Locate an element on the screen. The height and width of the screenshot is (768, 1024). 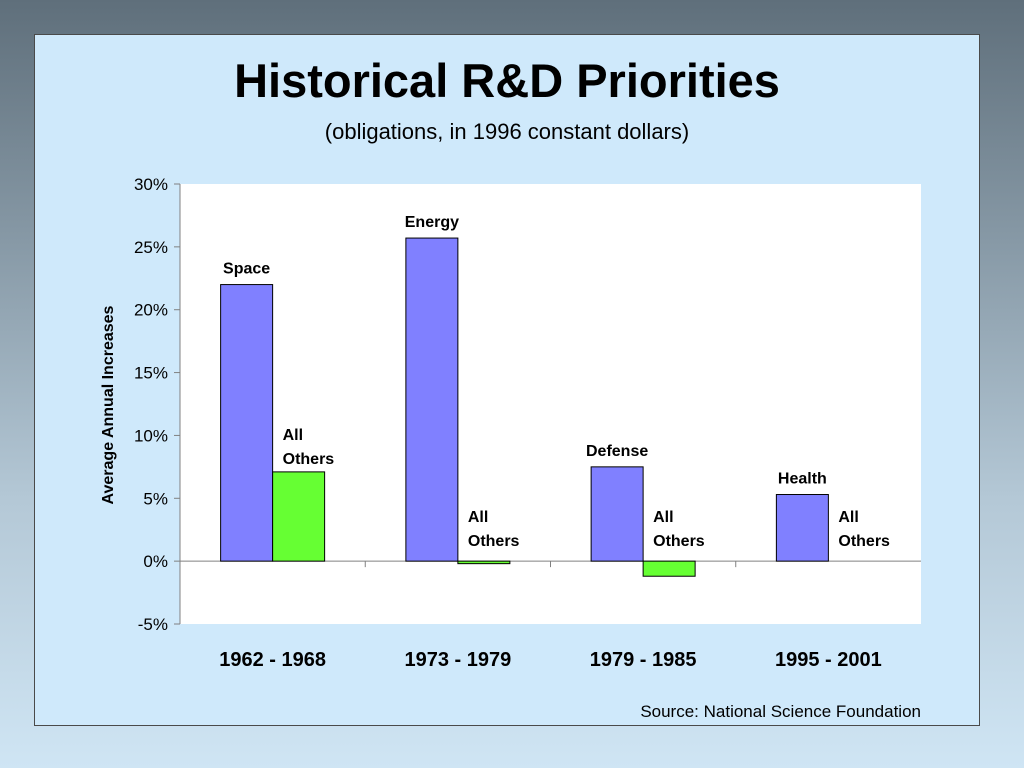
y-axis-title: Average Annual Increases is located at coordinates (108, 404).